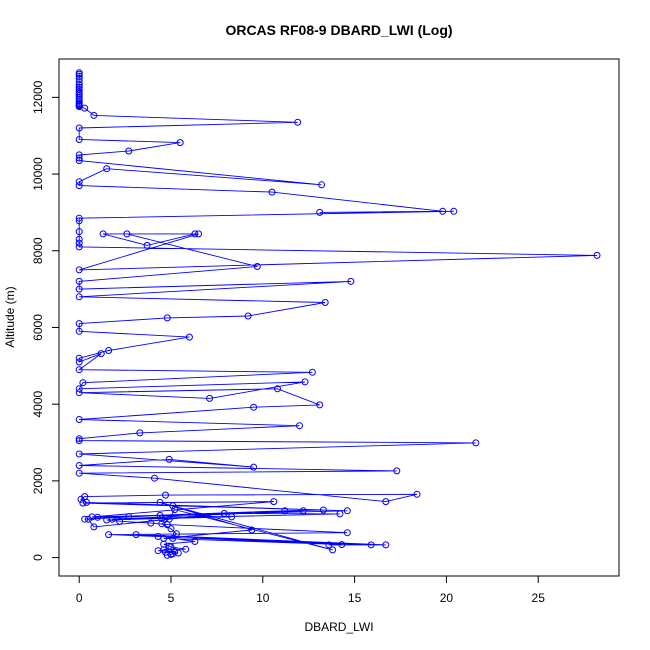 This screenshot has height=650, width=650. What do you see at coordinates (171, 598) in the screenshot?
I see `x-tick-label: 5` at bounding box center [171, 598].